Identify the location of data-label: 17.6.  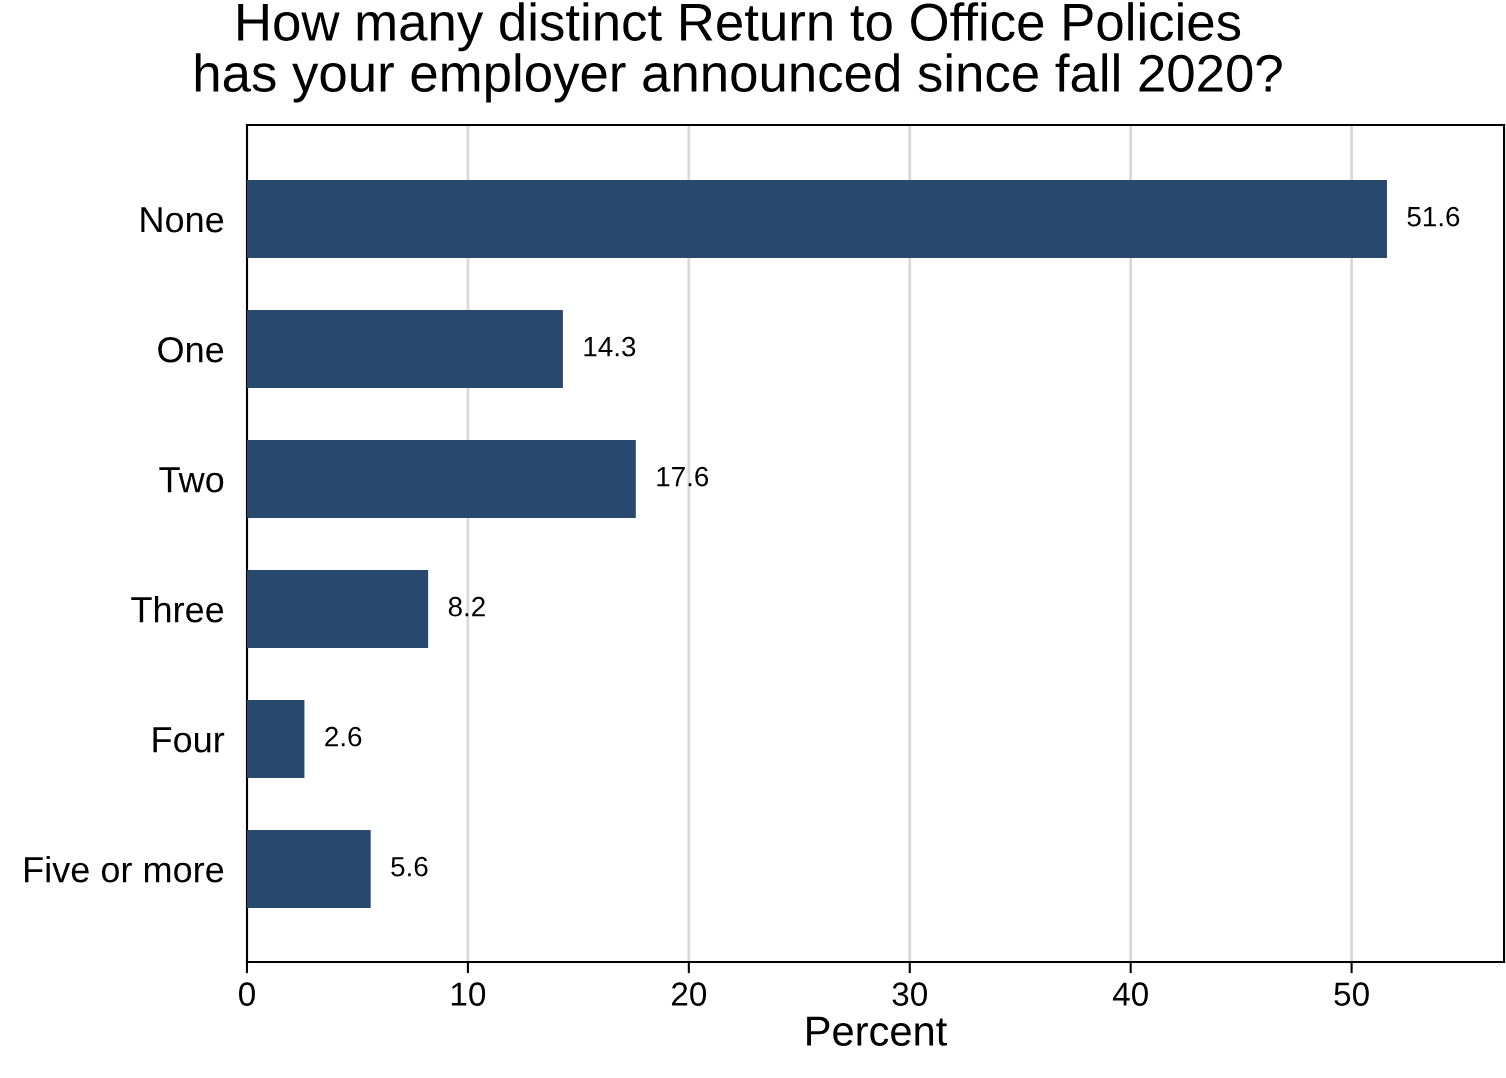
(683, 476).